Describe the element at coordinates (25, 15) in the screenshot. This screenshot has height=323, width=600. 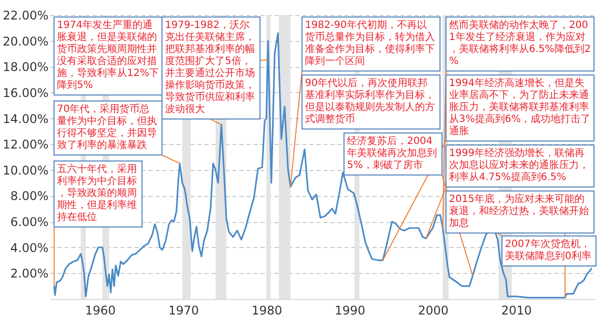
I see `y-tick-label: 22.00%` at that location.